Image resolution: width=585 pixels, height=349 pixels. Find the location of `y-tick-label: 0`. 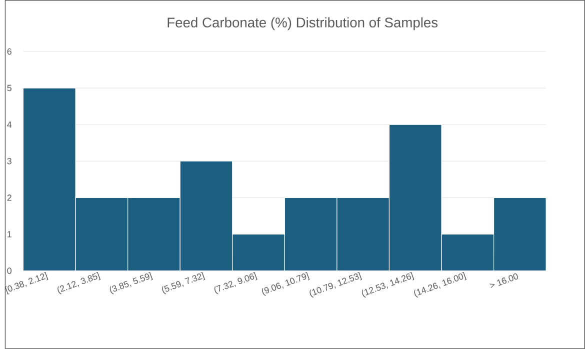

y-tick-label: 0 is located at coordinates (9, 271).